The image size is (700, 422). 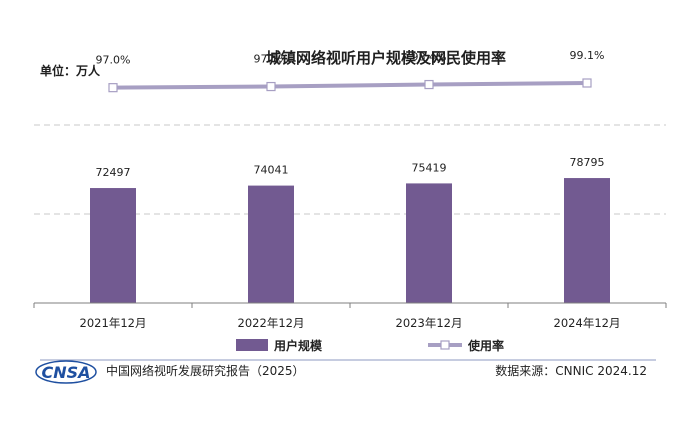 What do you see at coordinates (350, 305) in the screenshot?
I see `x-axis-ticks` at bounding box center [350, 305].